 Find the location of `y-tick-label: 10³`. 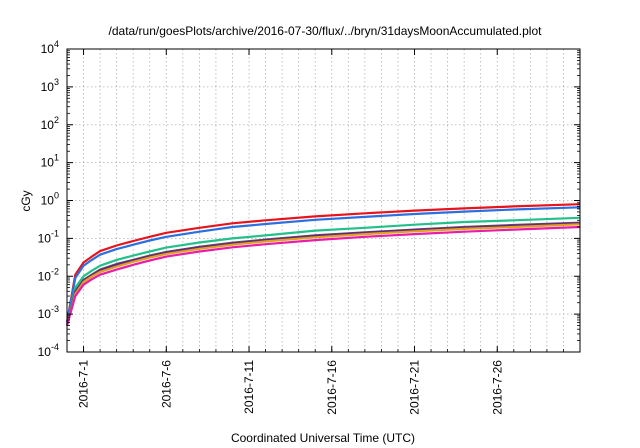

y-tick-label: 10³ is located at coordinates (50, 85).